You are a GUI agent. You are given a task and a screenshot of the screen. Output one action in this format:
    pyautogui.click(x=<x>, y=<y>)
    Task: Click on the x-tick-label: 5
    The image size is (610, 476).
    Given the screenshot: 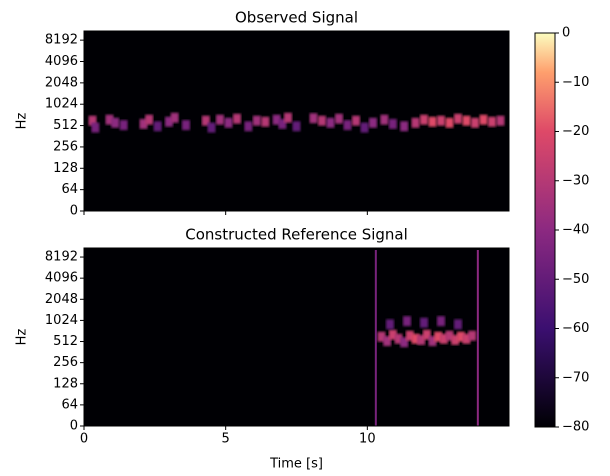 What is the action you would take?
    pyautogui.click(x=226, y=439)
    